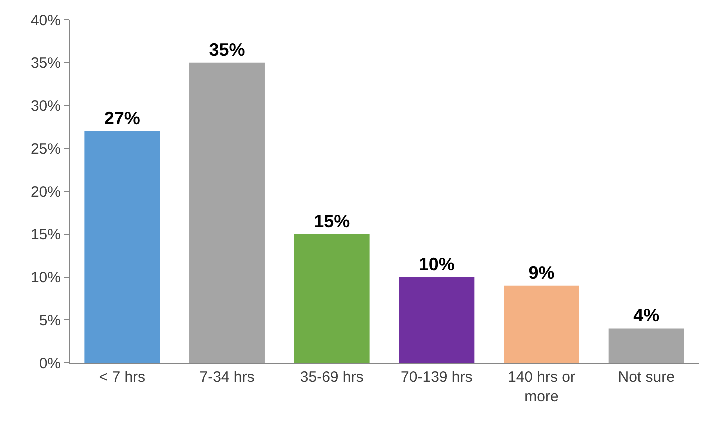  Describe the element at coordinates (45, 235) in the screenshot. I see `y-tick-label: 15%` at that location.